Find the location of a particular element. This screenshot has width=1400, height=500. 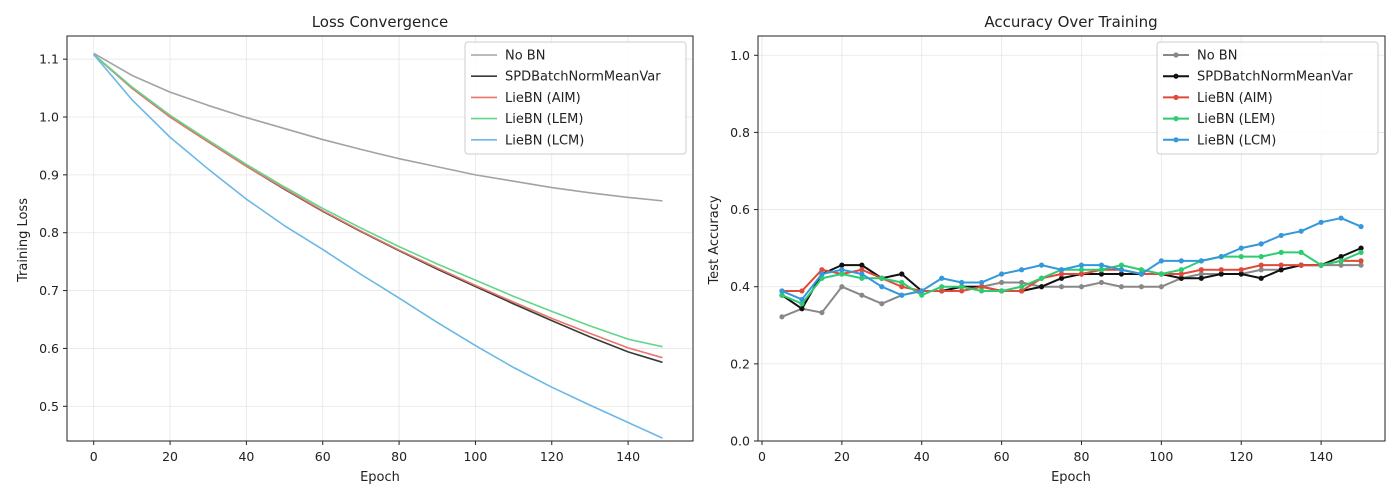

y-tick-label: 1.0 is located at coordinates (49, 117).